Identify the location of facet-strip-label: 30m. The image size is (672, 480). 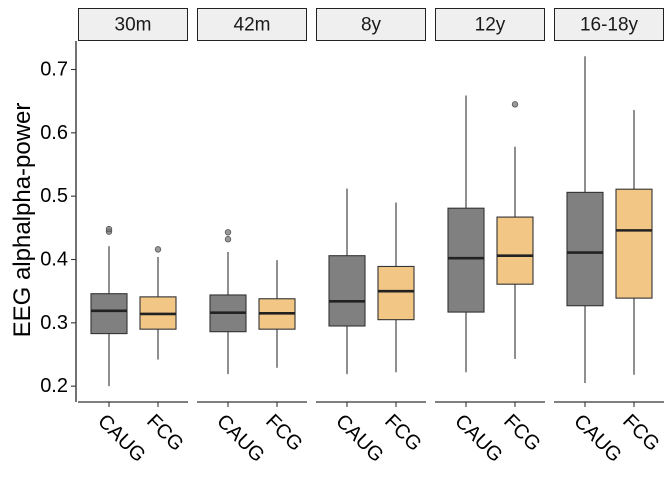
(133, 25).